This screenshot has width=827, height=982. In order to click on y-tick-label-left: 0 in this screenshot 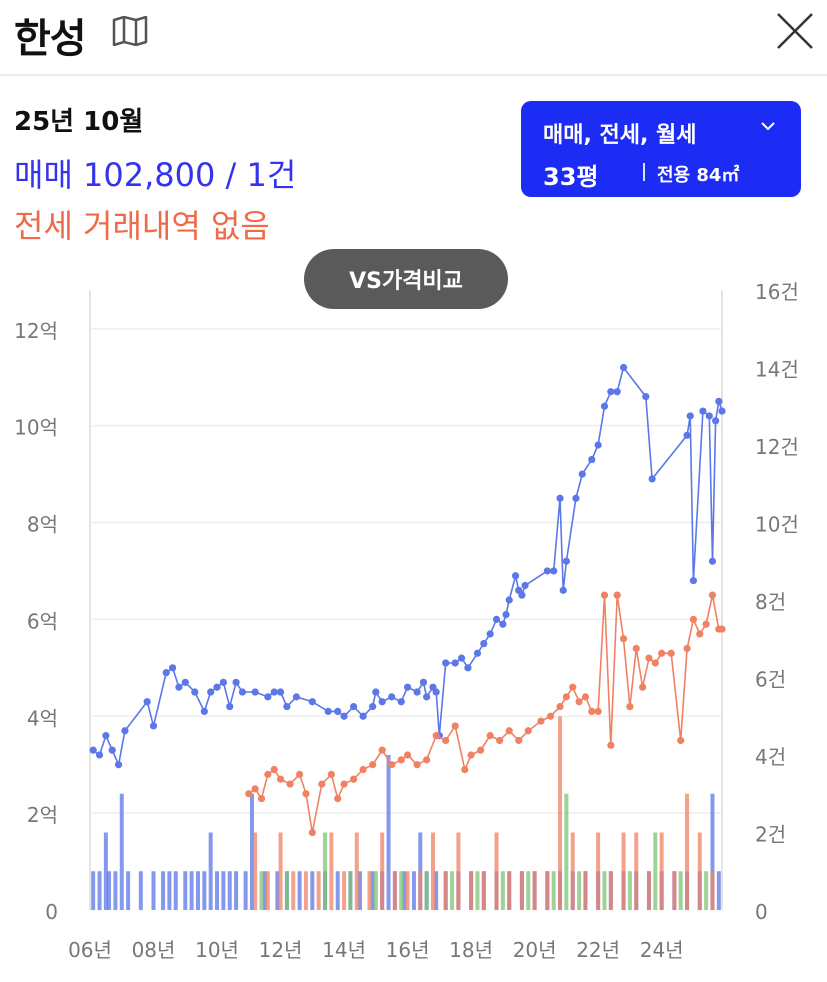, I will do `click(51, 912)`.